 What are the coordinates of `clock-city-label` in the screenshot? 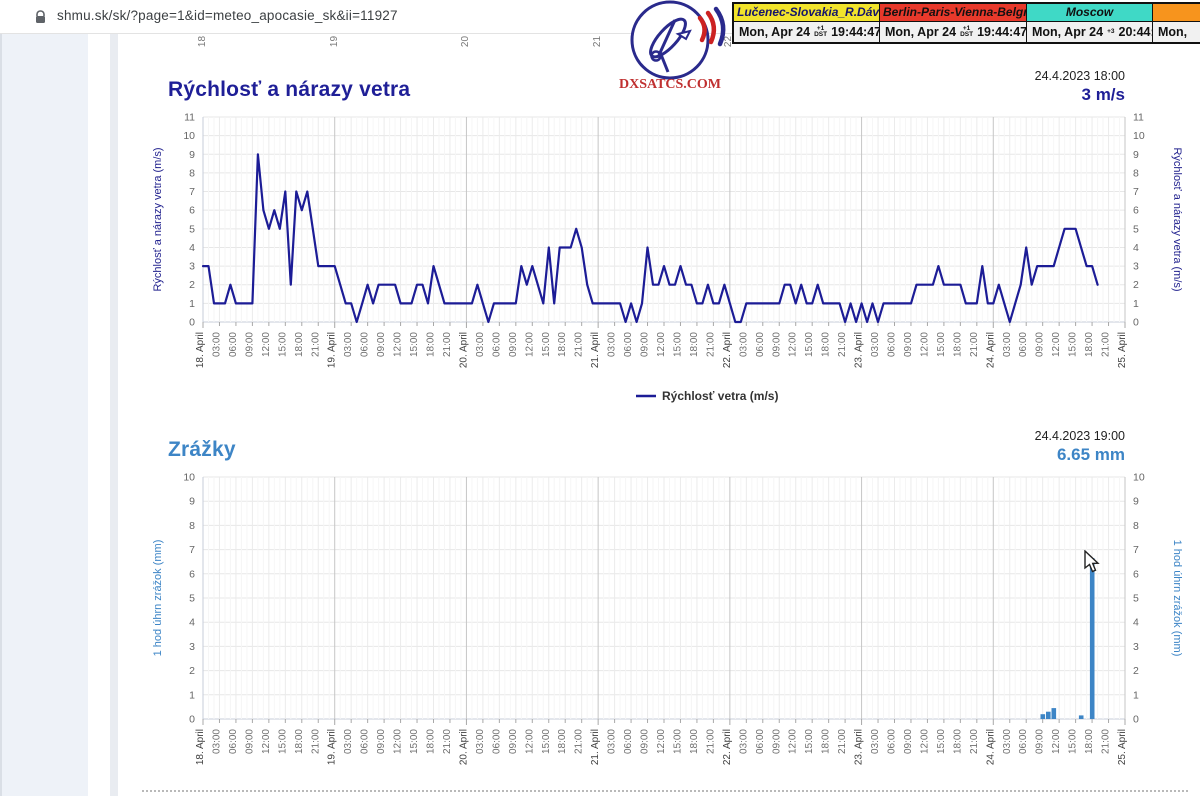 It's located at (1176, 13).